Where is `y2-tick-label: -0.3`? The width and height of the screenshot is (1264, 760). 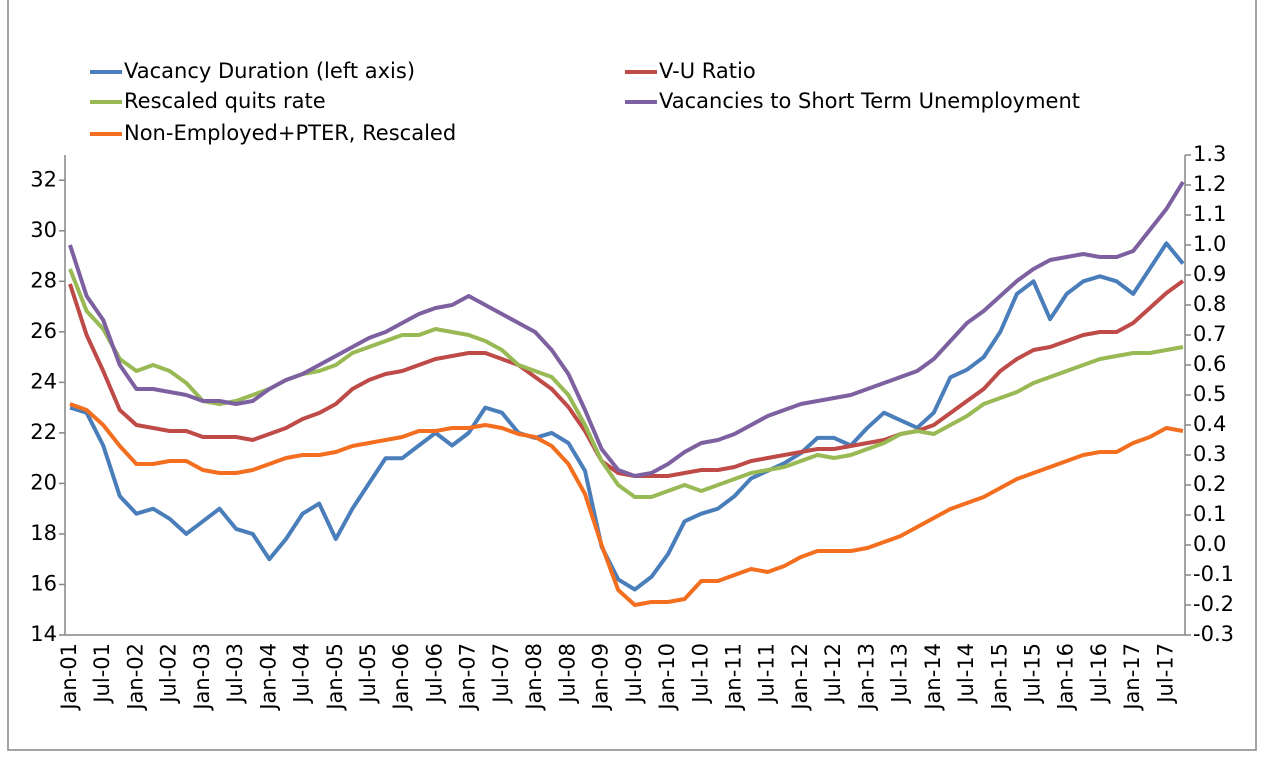
y2-tick-label: -0.3 is located at coordinates (1213, 634).